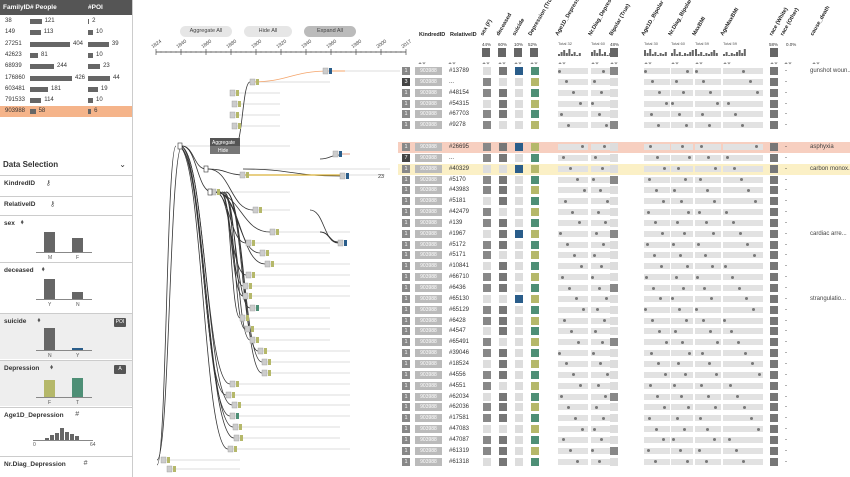 This screenshot has width=850, height=477. I want to click on panel-deceased: deceased ⬧ Y N, so click(66, 287).